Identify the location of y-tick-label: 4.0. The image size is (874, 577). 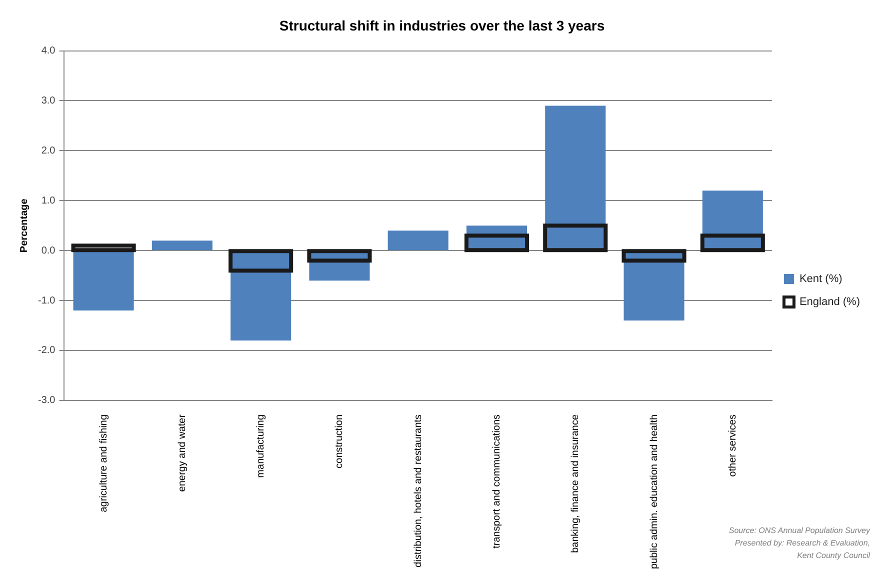
(48, 51).